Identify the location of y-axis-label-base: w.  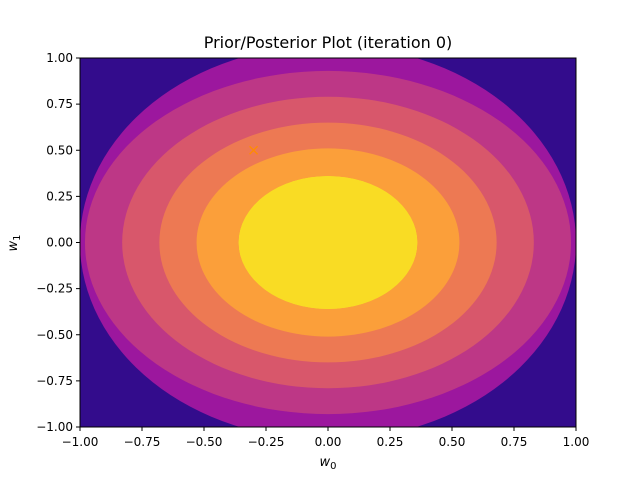
(13, 246).